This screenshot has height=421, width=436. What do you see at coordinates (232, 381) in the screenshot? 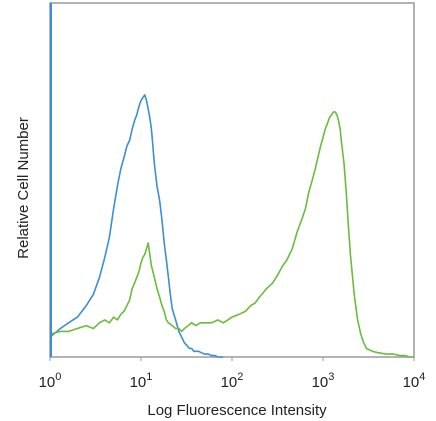
I see `x-tick-label-2: 10²` at bounding box center [232, 381].